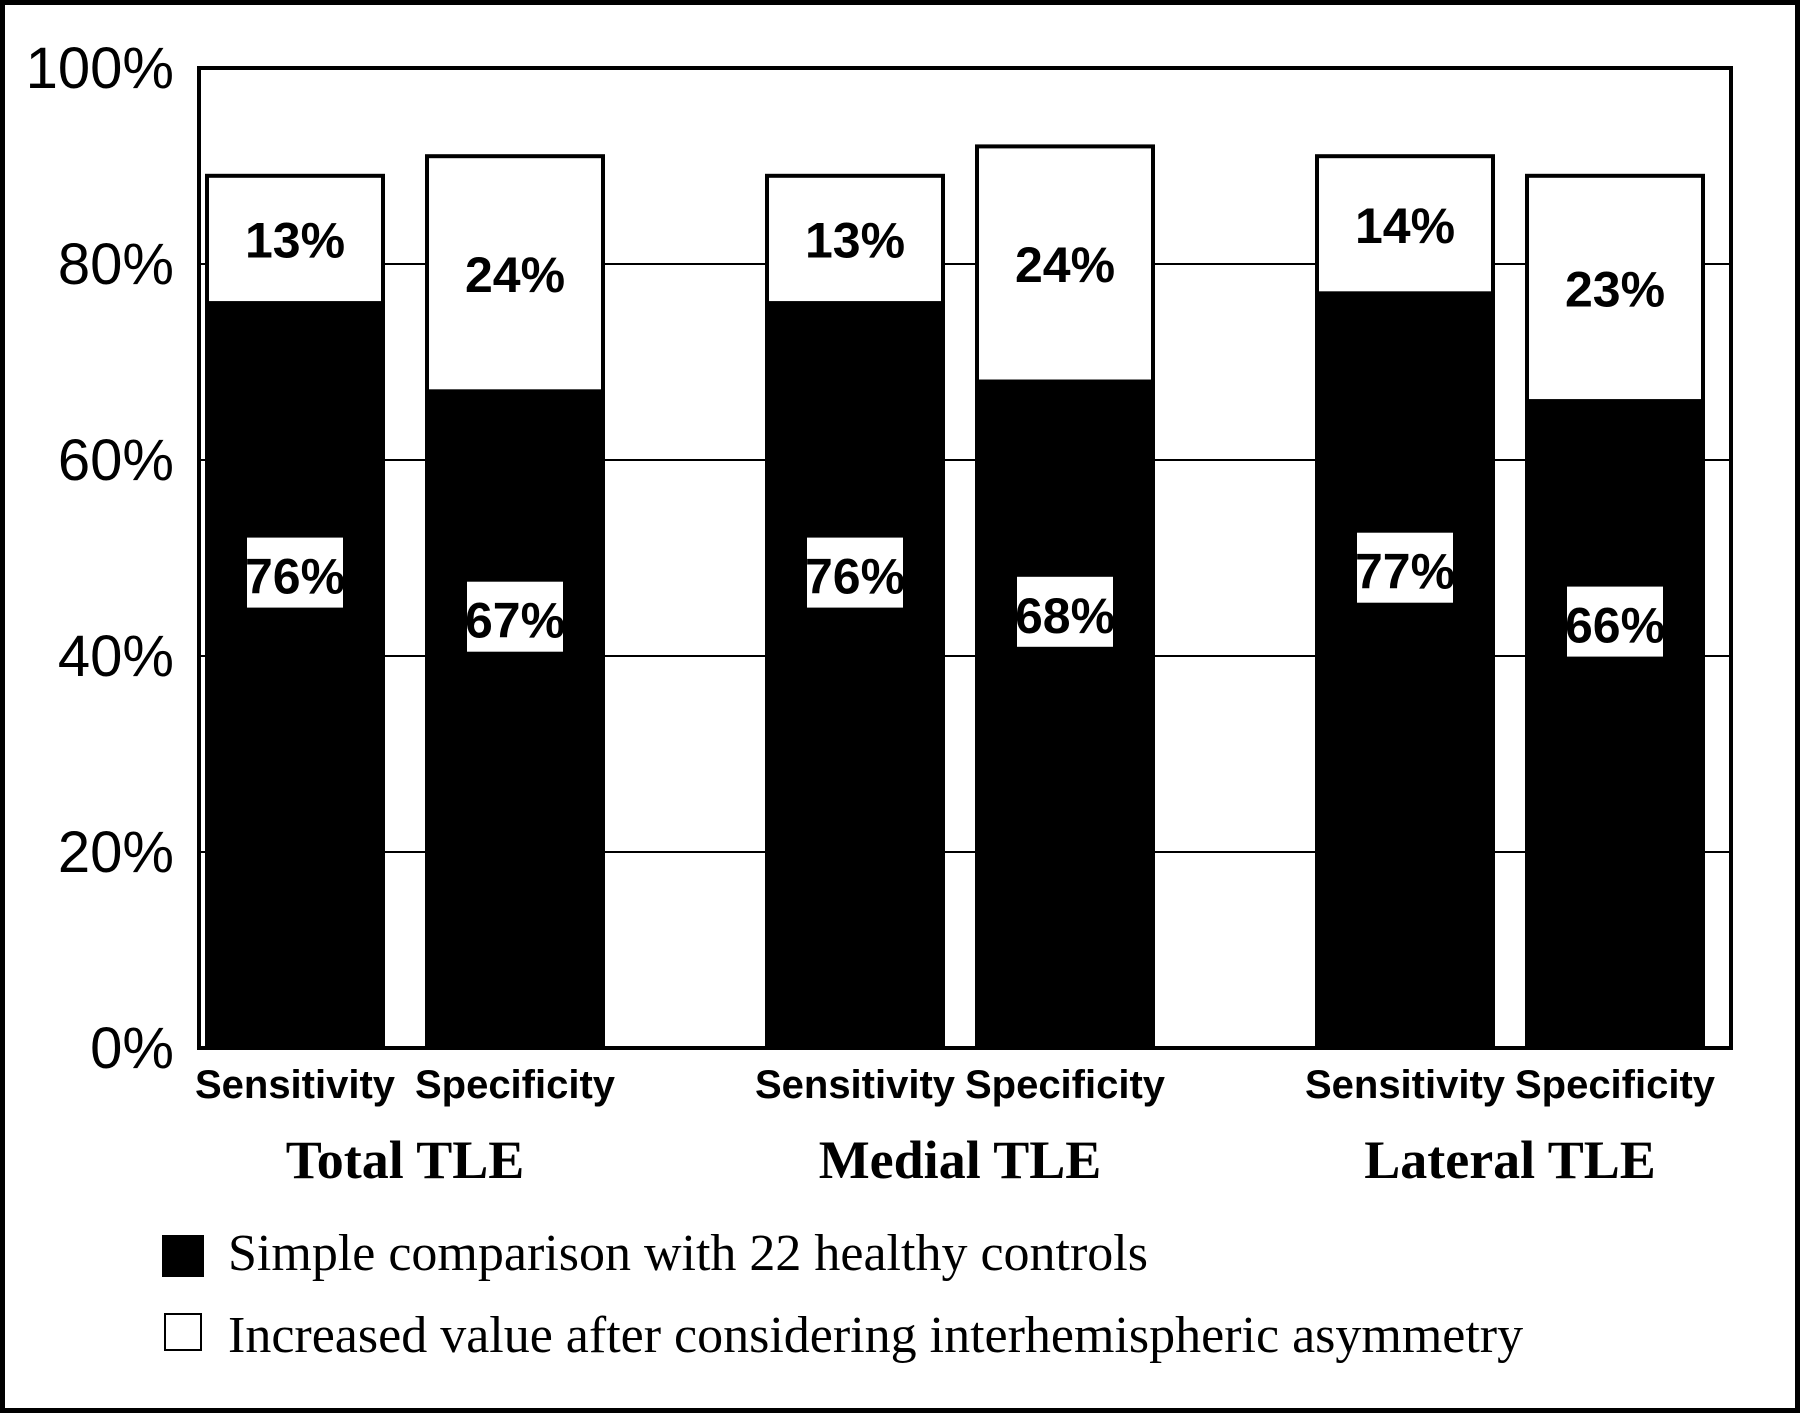 This screenshot has width=1800, height=1413. What do you see at coordinates (116, 460) in the screenshot?
I see `y-tick-label: 60%` at bounding box center [116, 460].